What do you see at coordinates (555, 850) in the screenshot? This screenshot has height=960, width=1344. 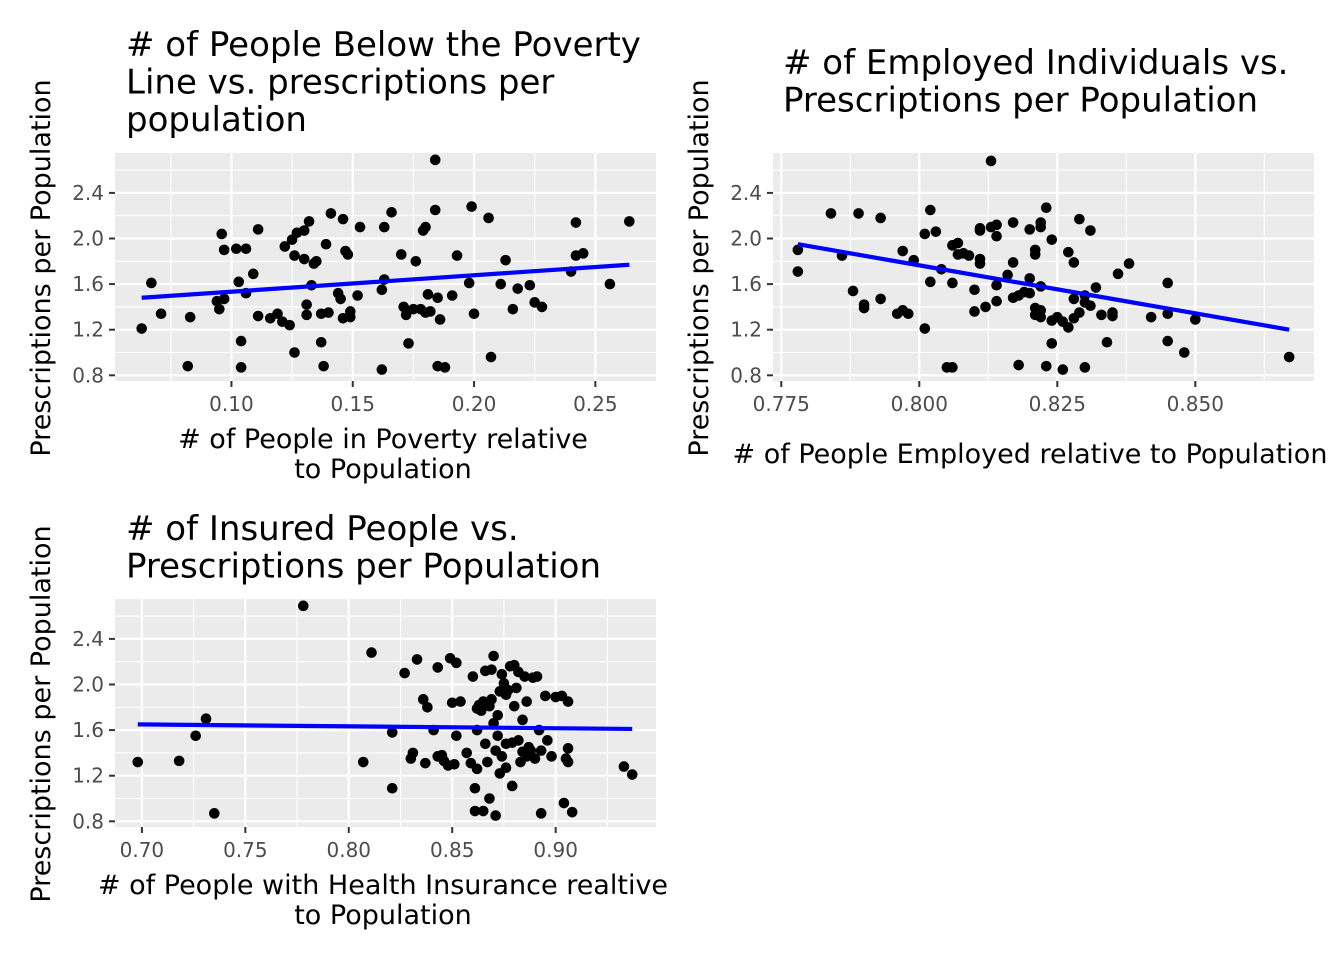 I see `x-tick-label: 0.90` at bounding box center [555, 850].